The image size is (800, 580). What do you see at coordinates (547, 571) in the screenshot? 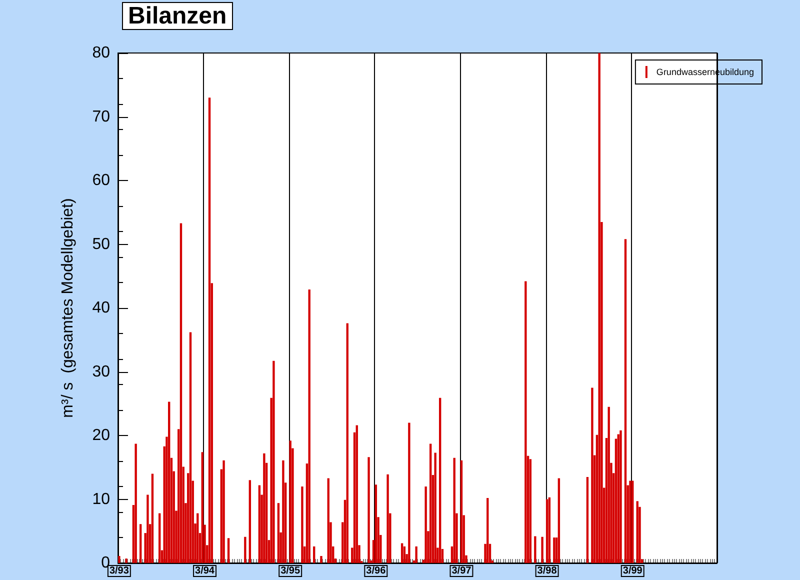
I see `x-tick-label: 3/98` at bounding box center [547, 571].